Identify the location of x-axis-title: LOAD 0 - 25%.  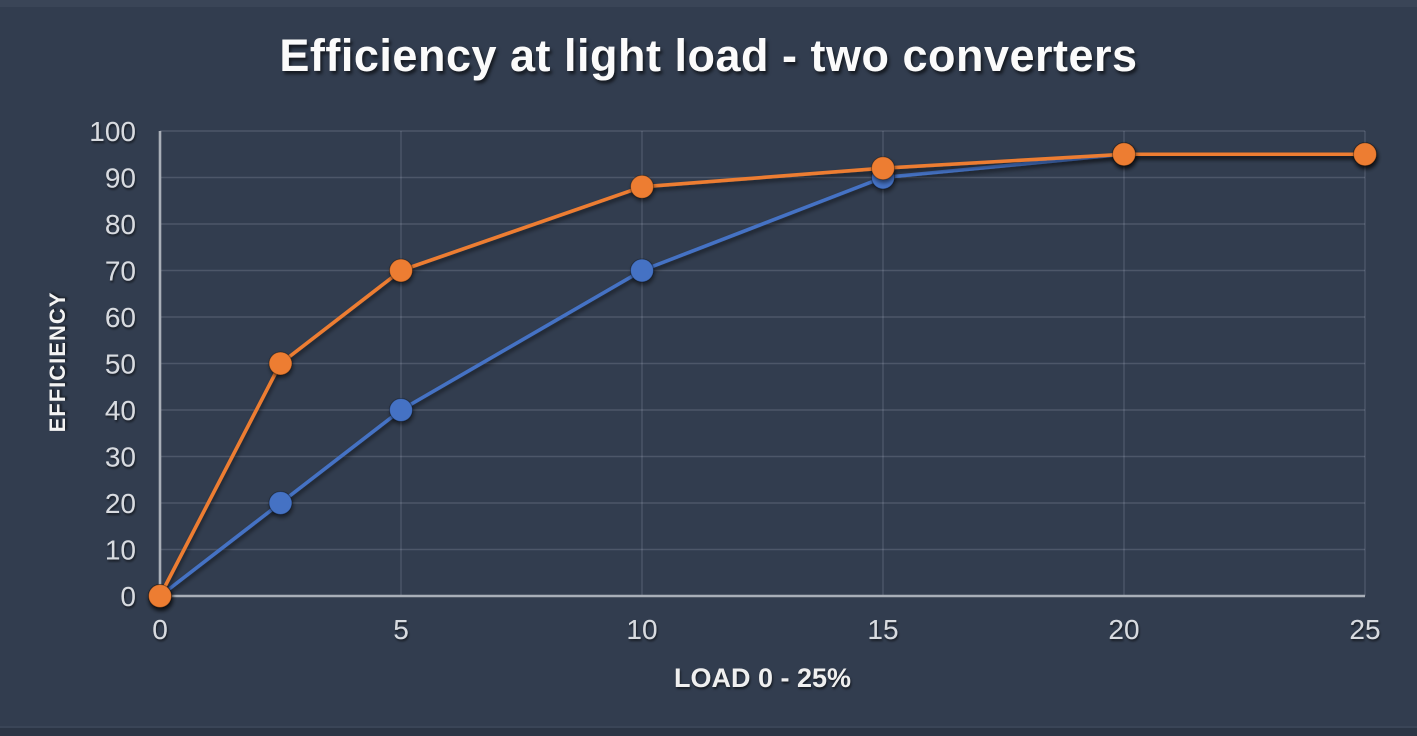
(762, 678).